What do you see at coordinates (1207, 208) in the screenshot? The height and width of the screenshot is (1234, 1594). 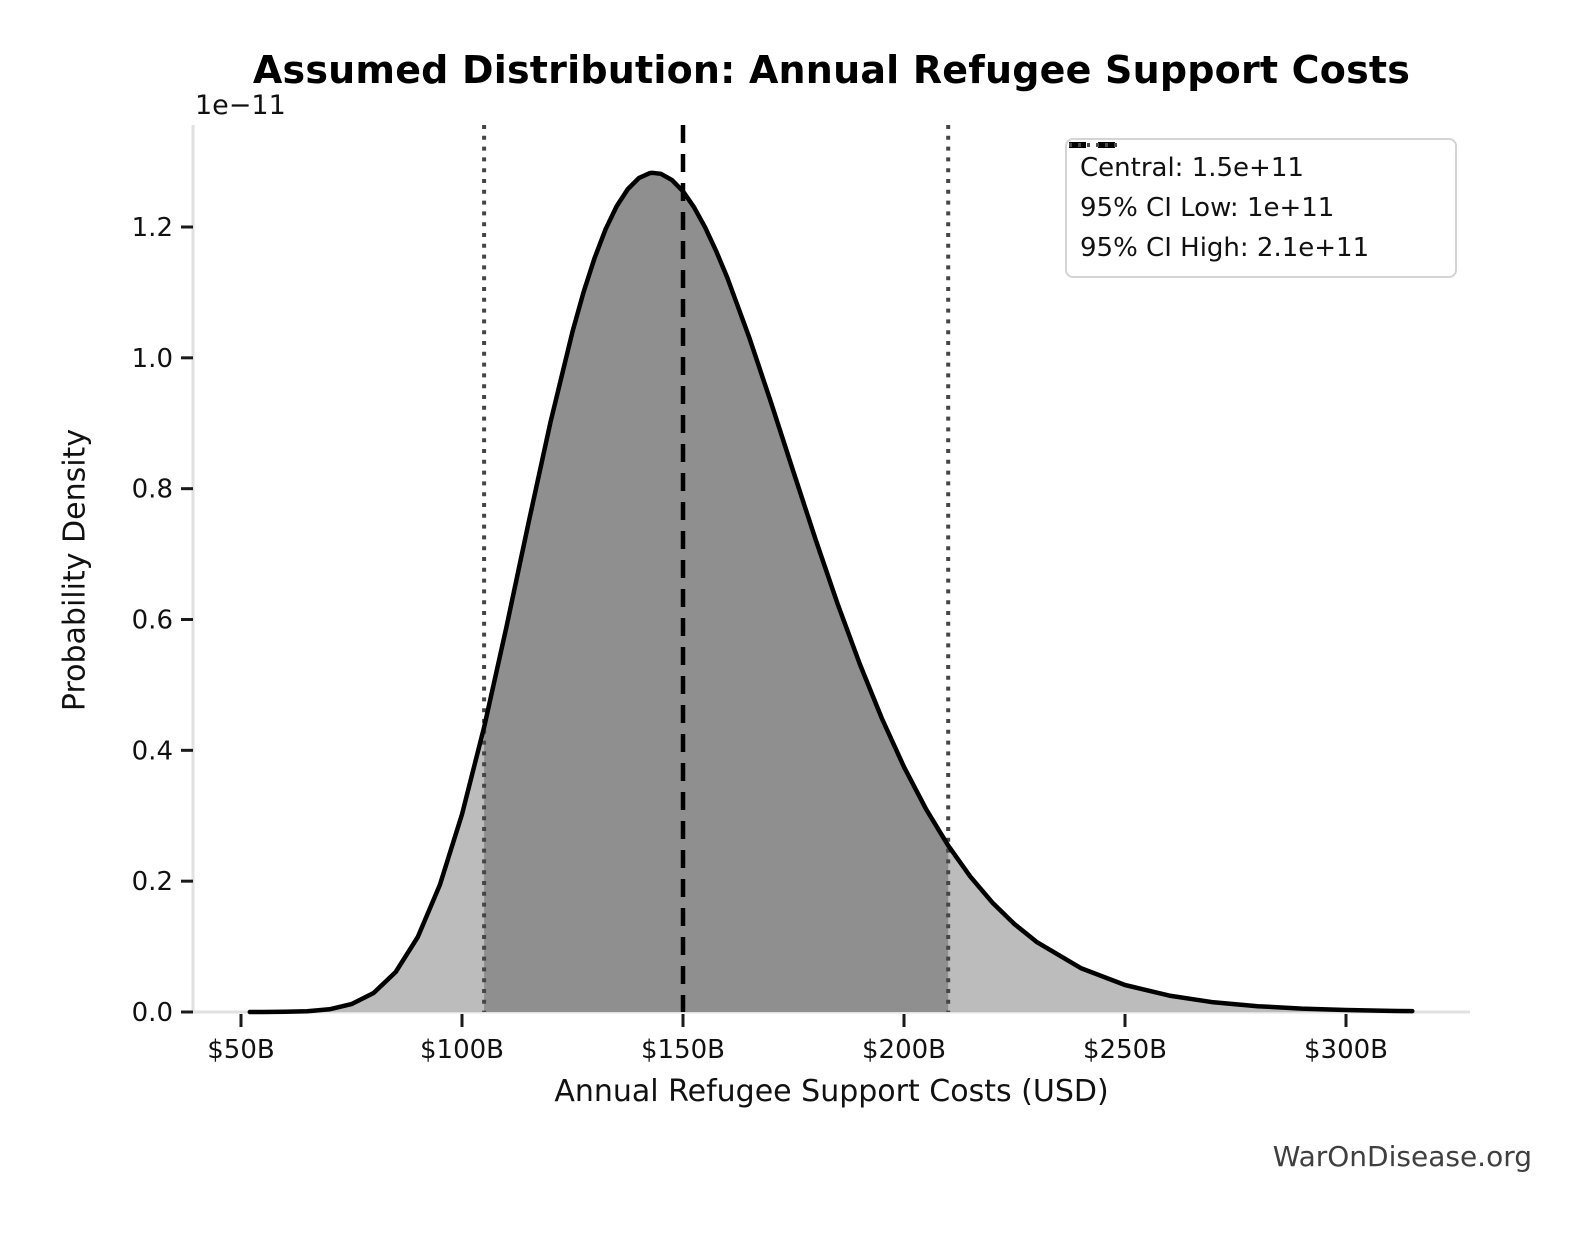 I see `legend-label-ci-low: 95% CI Low: 1e+11` at bounding box center [1207, 208].